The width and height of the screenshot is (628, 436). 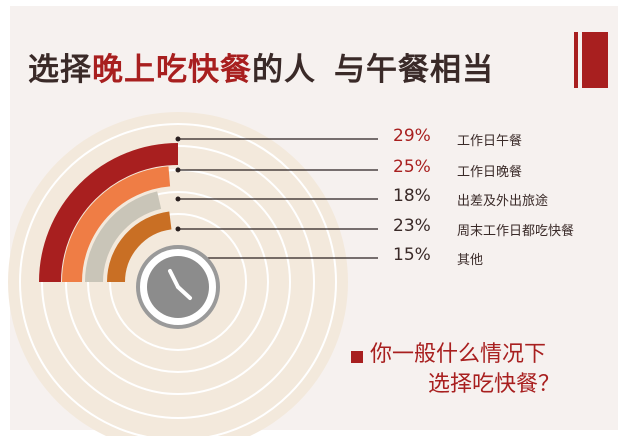 I want to click on value-label: 23%, so click(x=412, y=226).